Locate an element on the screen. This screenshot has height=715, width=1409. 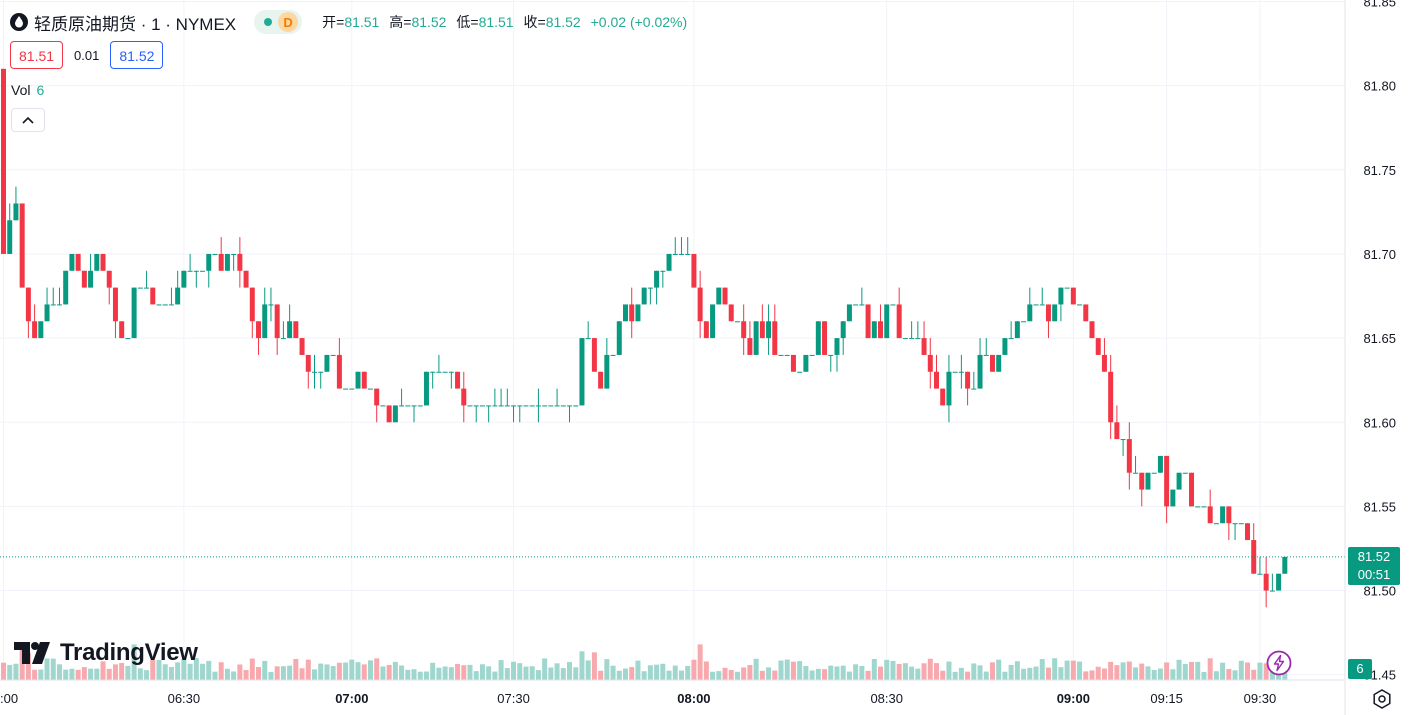
market-status-pill: D is located at coordinates (278, 22).